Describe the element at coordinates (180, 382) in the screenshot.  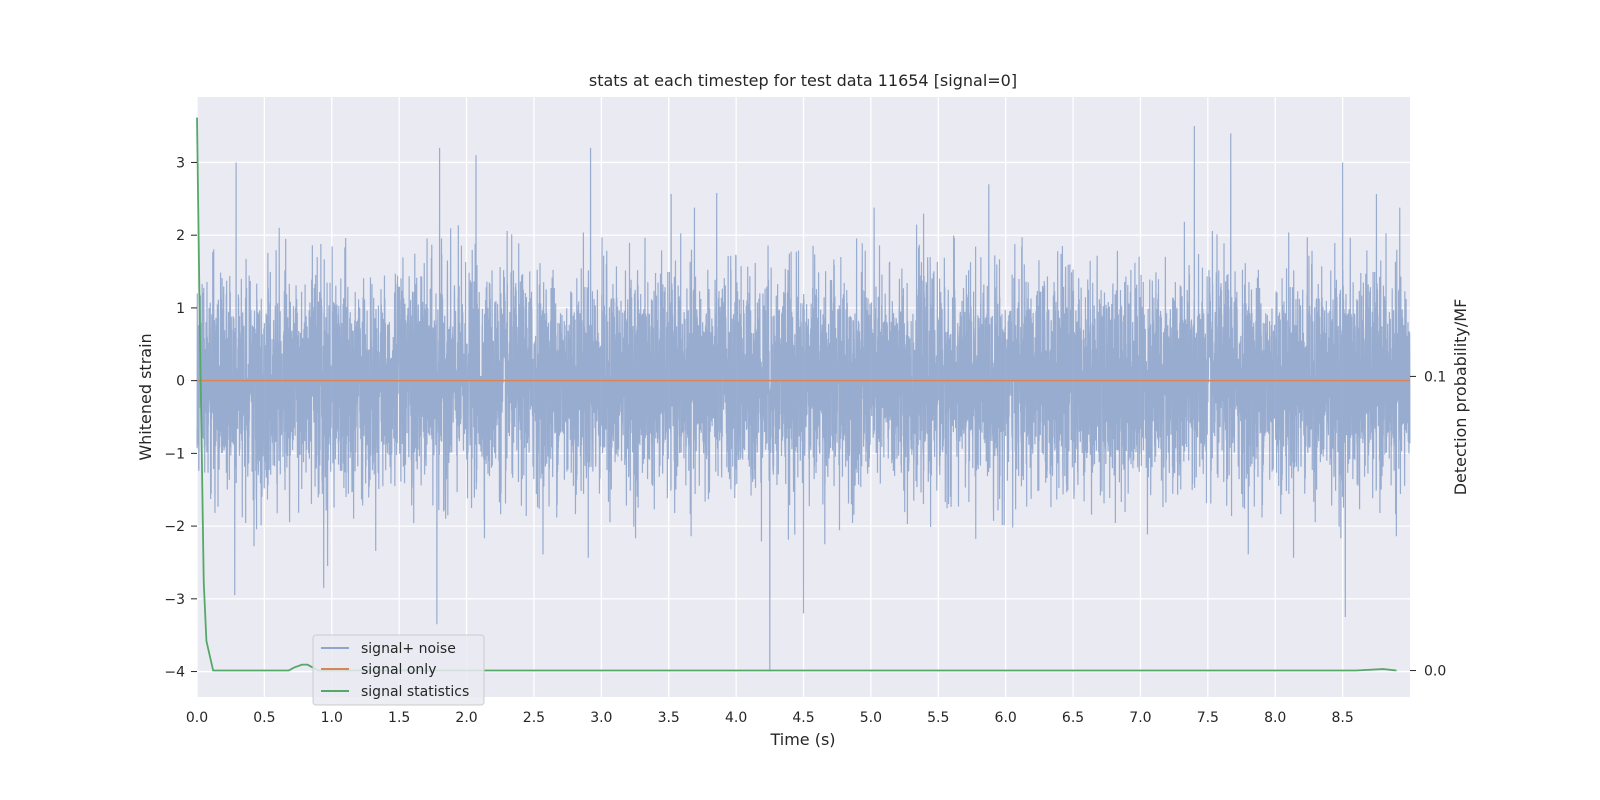
I see `y-tick-label: 0` at that location.